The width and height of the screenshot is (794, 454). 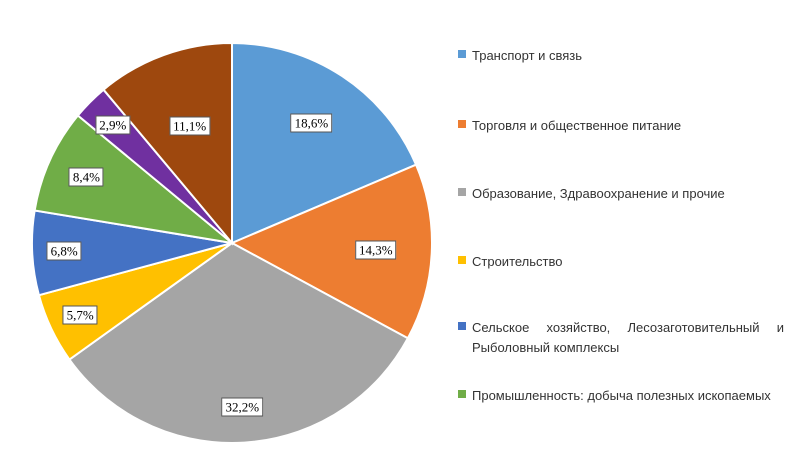 What do you see at coordinates (113, 125) in the screenshot?
I see `slice-data-label: 2,9%` at bounding box center [113, 125].